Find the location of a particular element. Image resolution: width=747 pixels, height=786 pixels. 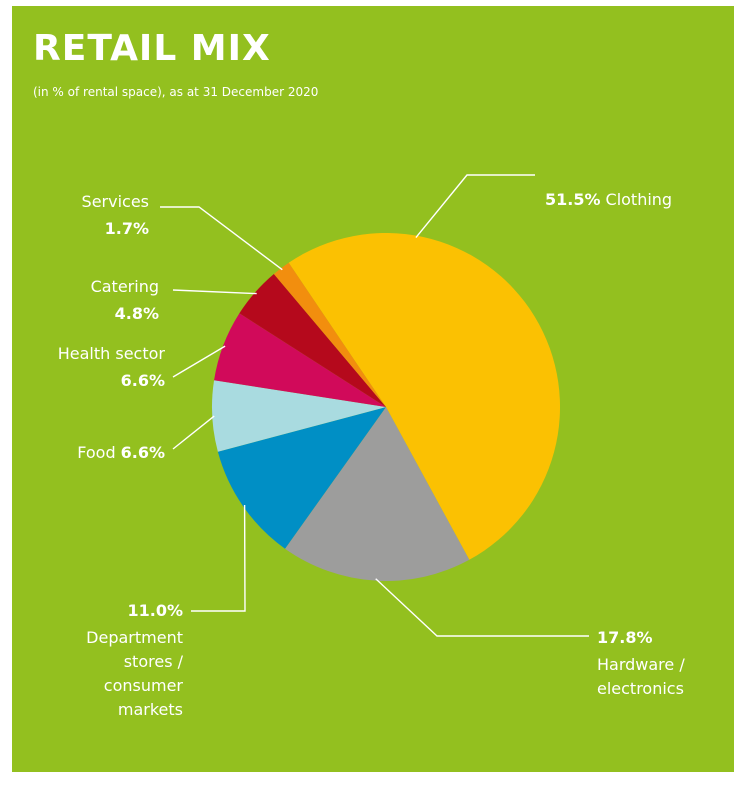

category-label-services: Services is located at coordinates (115, 201).